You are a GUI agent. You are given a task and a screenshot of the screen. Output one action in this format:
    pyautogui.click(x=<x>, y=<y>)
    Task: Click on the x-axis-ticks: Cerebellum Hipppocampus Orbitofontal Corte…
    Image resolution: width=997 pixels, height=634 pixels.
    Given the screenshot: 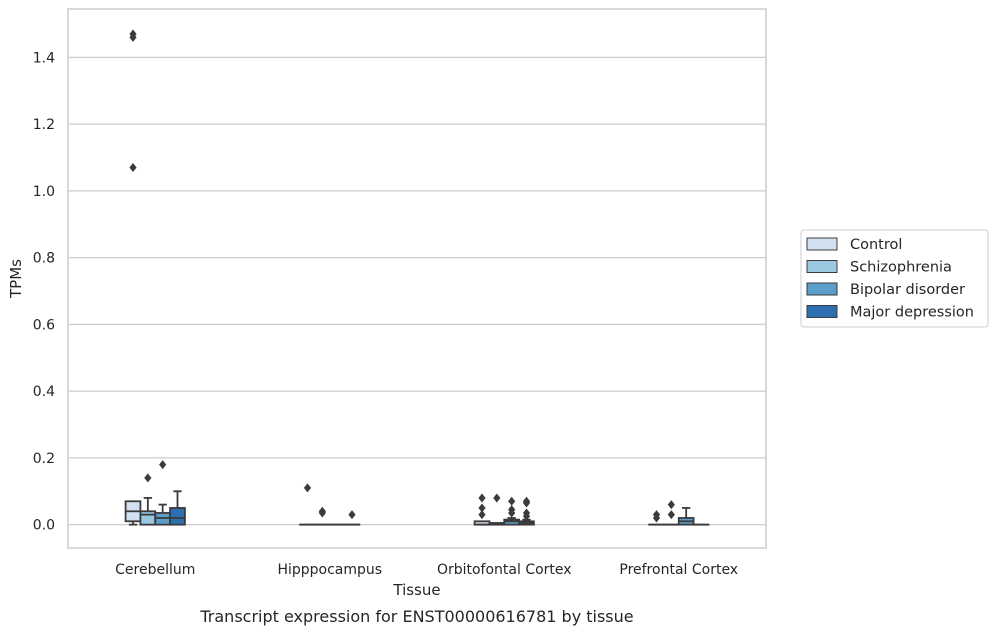 What is the action you would take?
    pyautogui.click(x=426, y=570)
    